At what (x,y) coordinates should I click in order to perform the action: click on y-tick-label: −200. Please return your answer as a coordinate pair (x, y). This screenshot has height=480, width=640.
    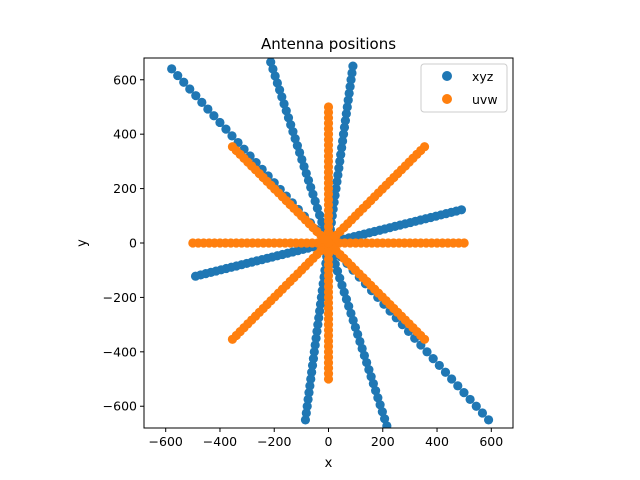
    Looking at the image, I should click on (120, 297).